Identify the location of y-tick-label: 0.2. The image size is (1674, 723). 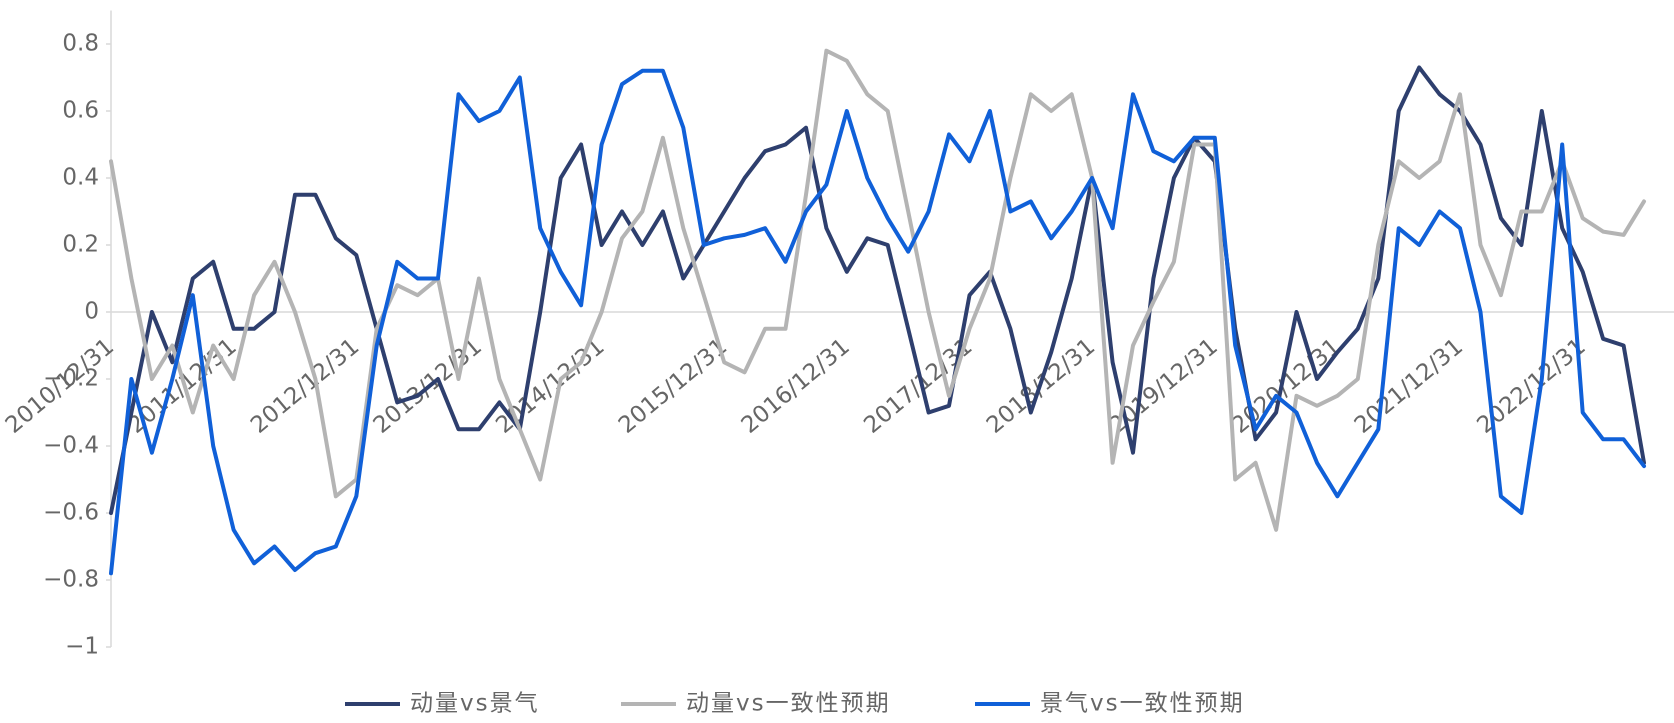
(80, 245).